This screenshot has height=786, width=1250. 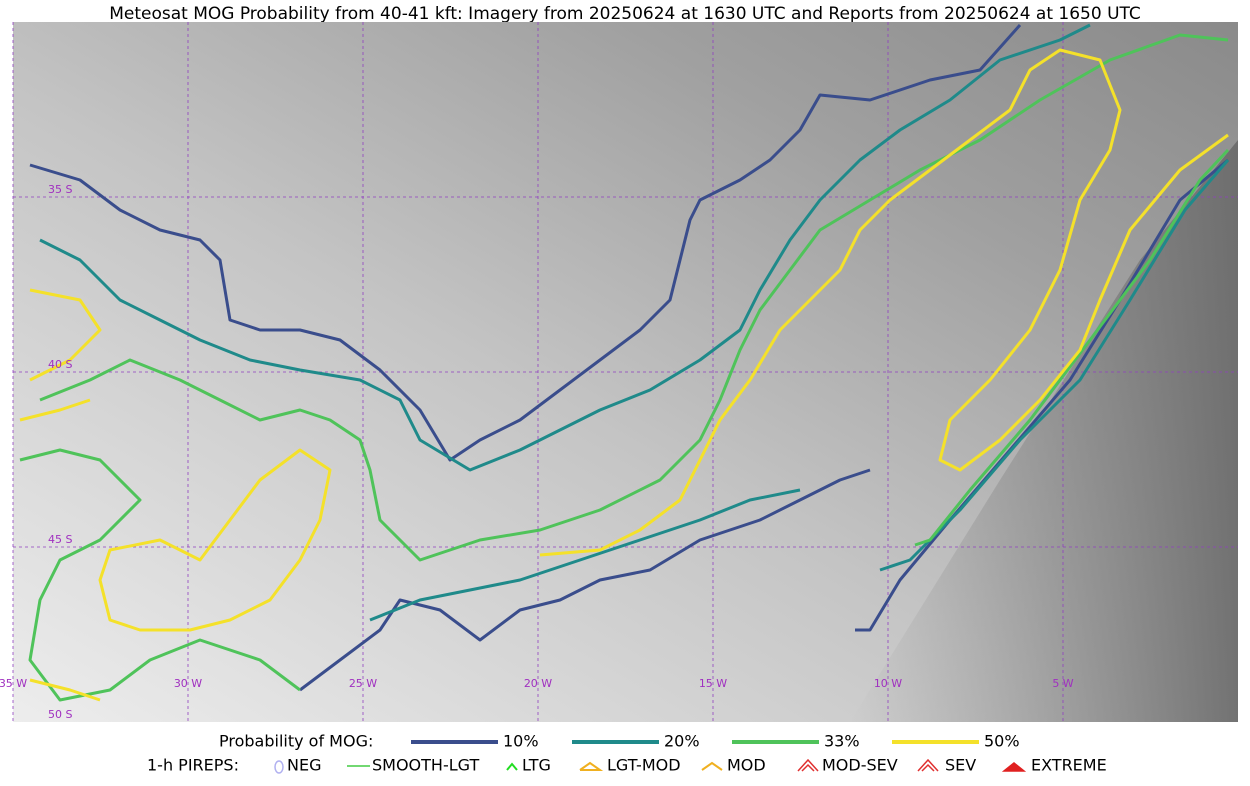 I want to click on lat-label: 35 S, so click(x=60, y=189).